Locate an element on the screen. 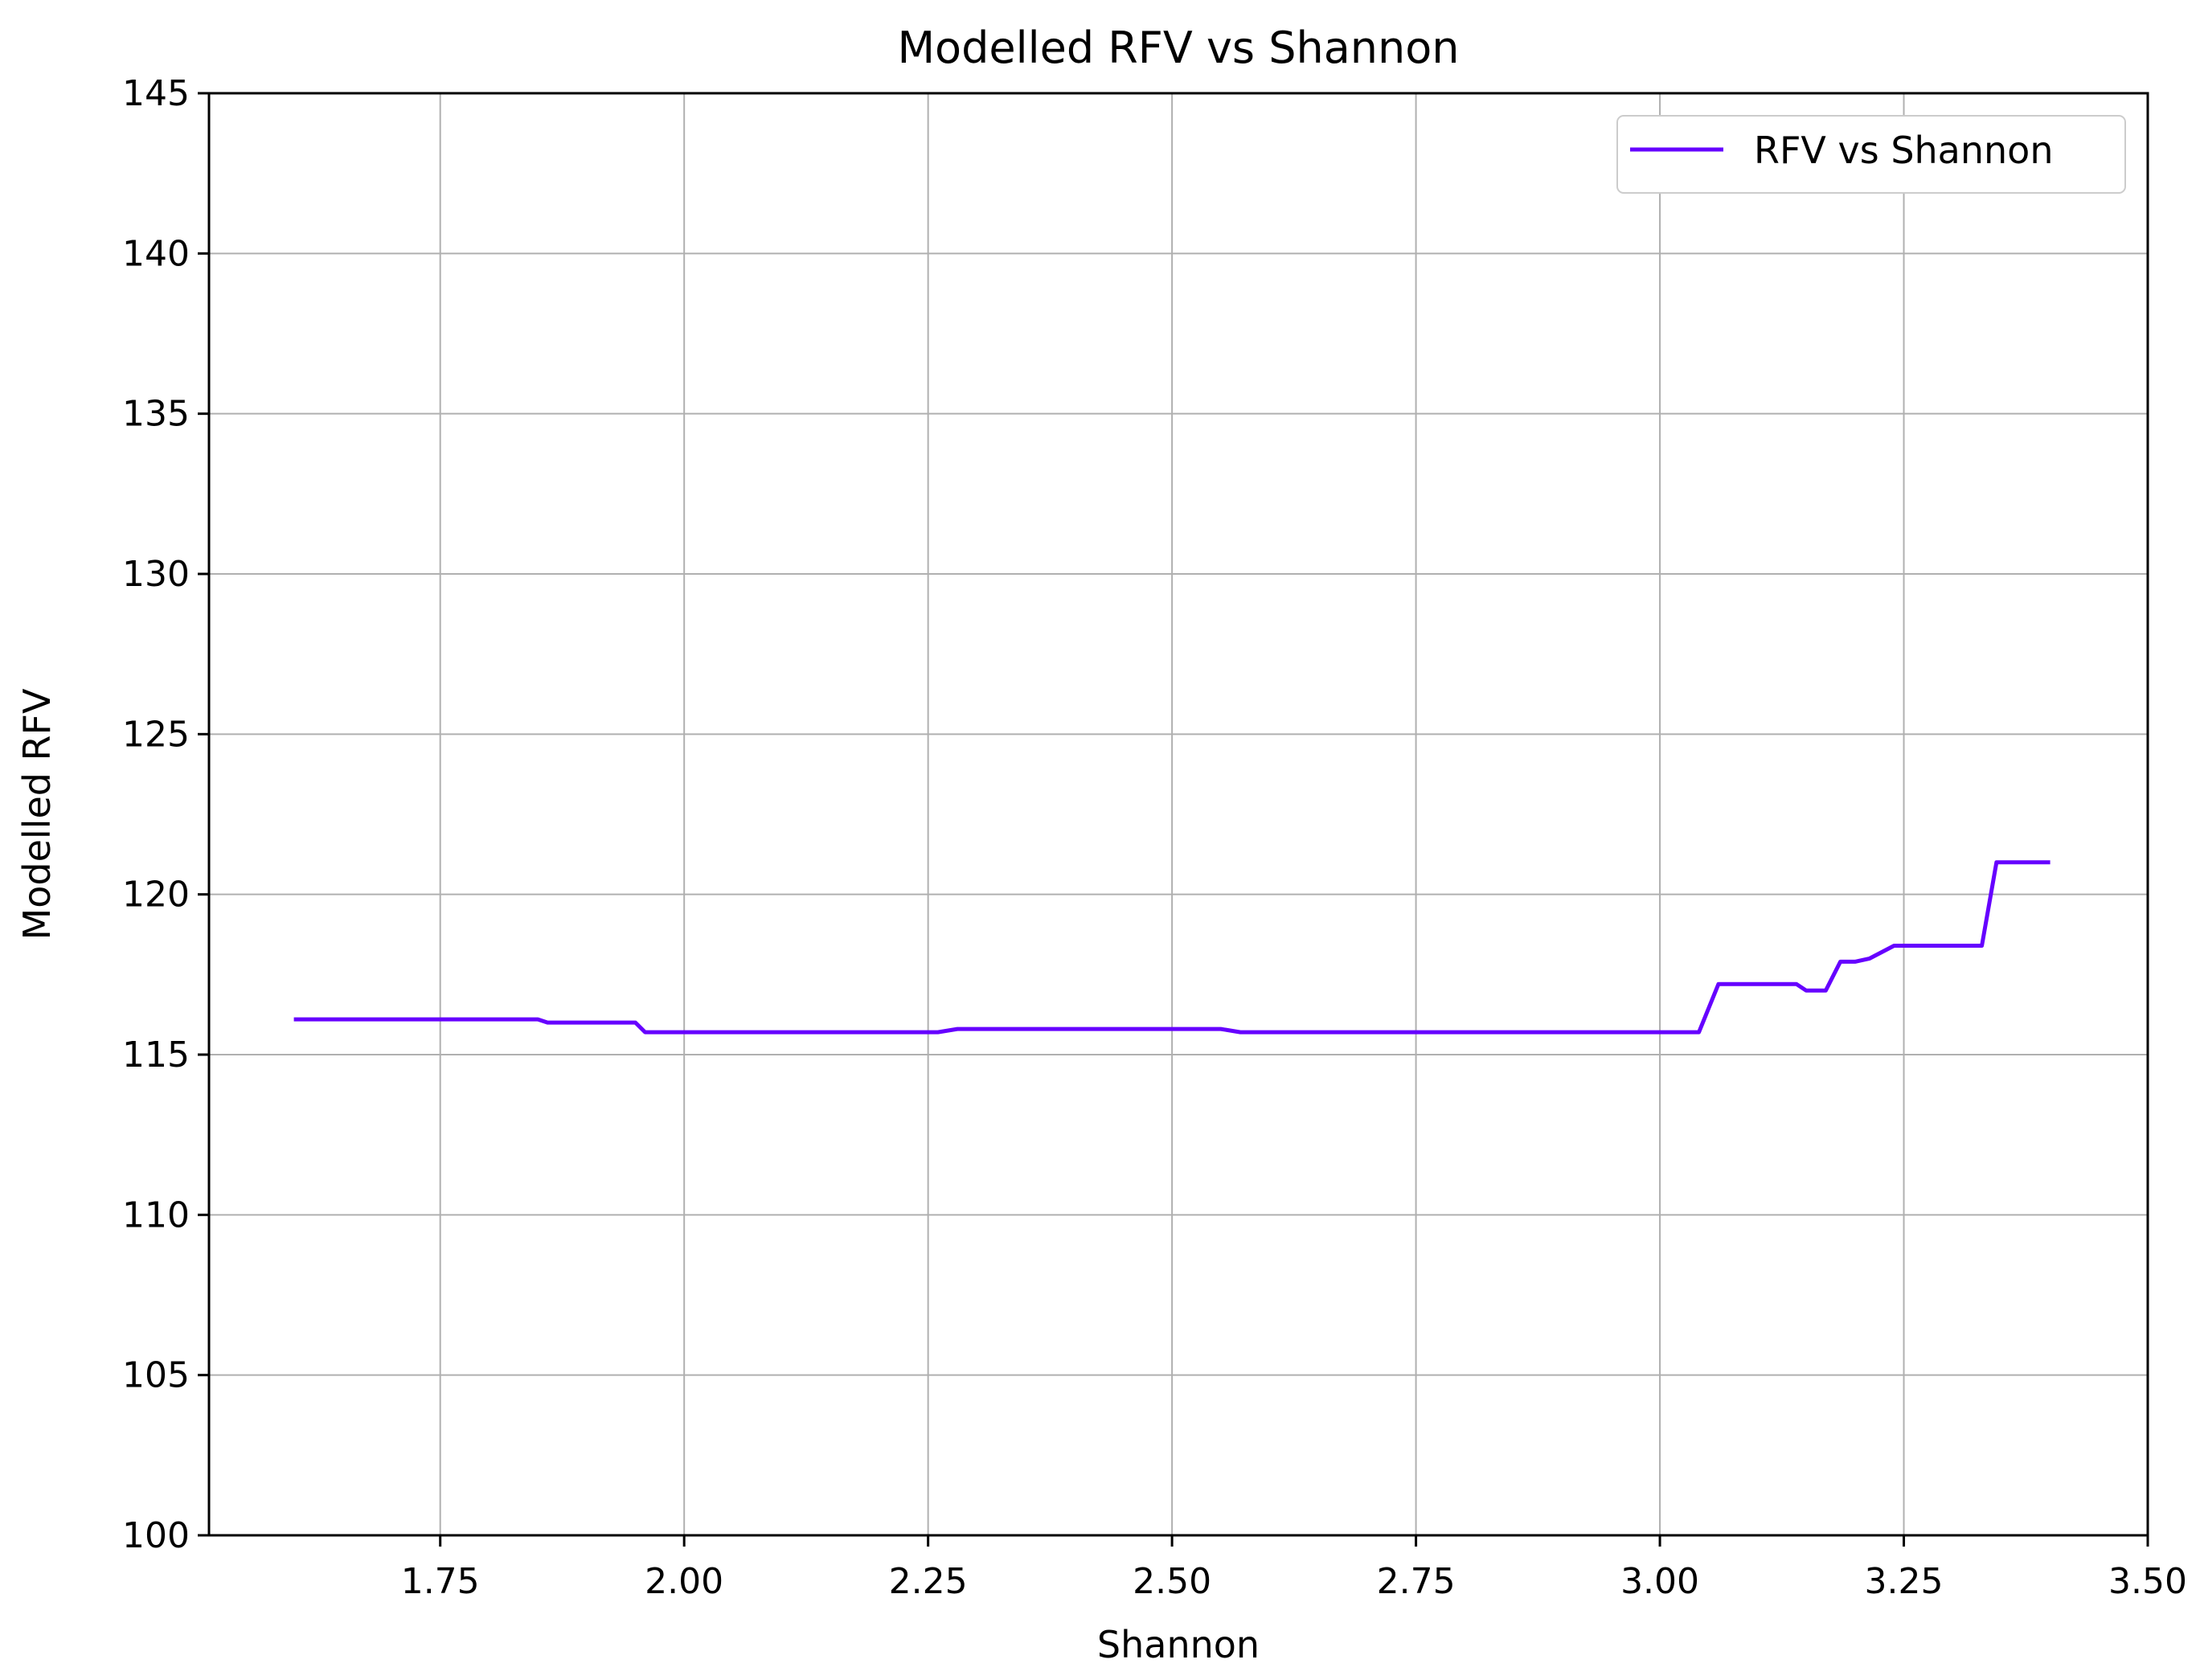 This screenshot has width=2200, height=1680. x-tick-label: 2.25 is located at coordinates (928, 1581).